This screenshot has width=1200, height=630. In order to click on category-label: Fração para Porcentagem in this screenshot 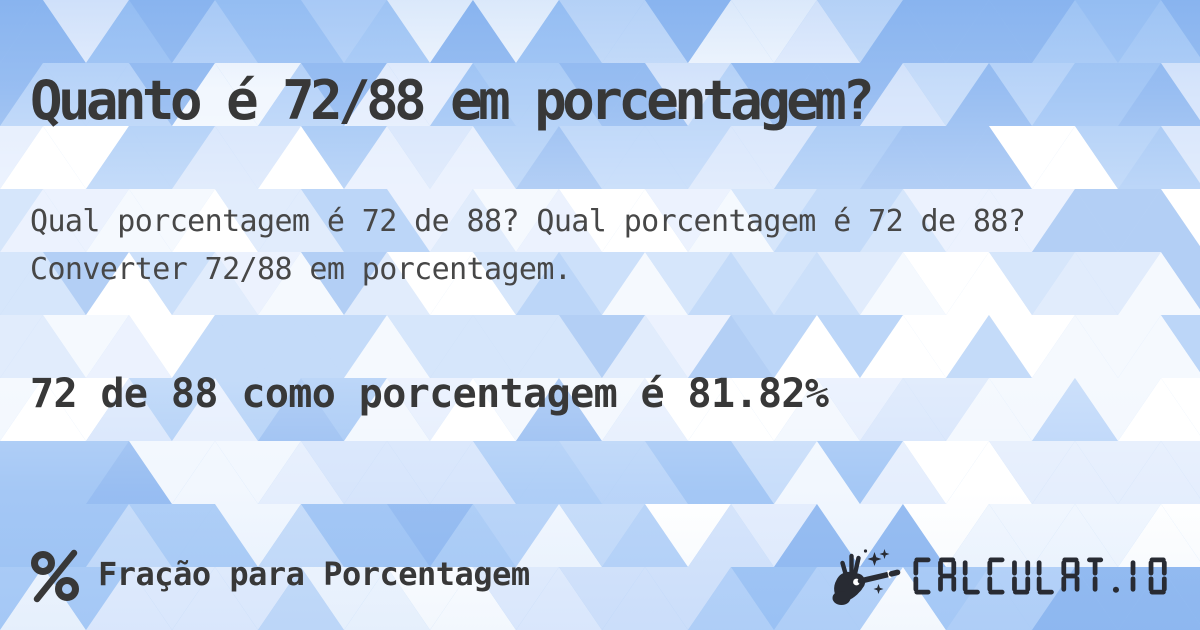, I will do `click(314, 574)`.